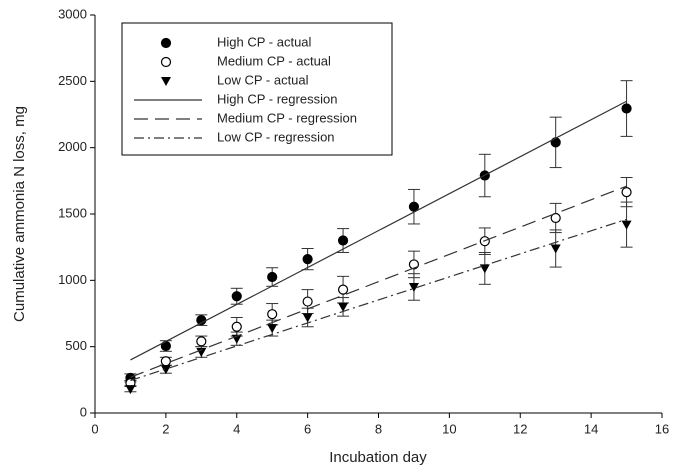 This screenshot has width=674, height=467. Describe the element at coordinates (378, 428) in the screenshot. I see `x-tick-label: 8` at that location.